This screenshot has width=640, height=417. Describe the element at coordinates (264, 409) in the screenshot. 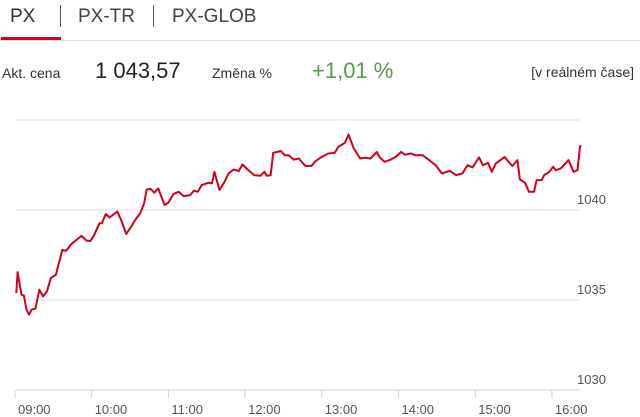

I see `x-tick-label: 12:00` at that location.